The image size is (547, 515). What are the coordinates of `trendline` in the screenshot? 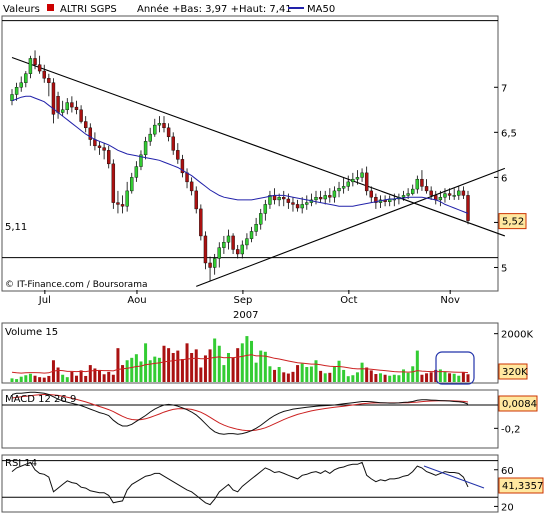 It's located at (351, 227).